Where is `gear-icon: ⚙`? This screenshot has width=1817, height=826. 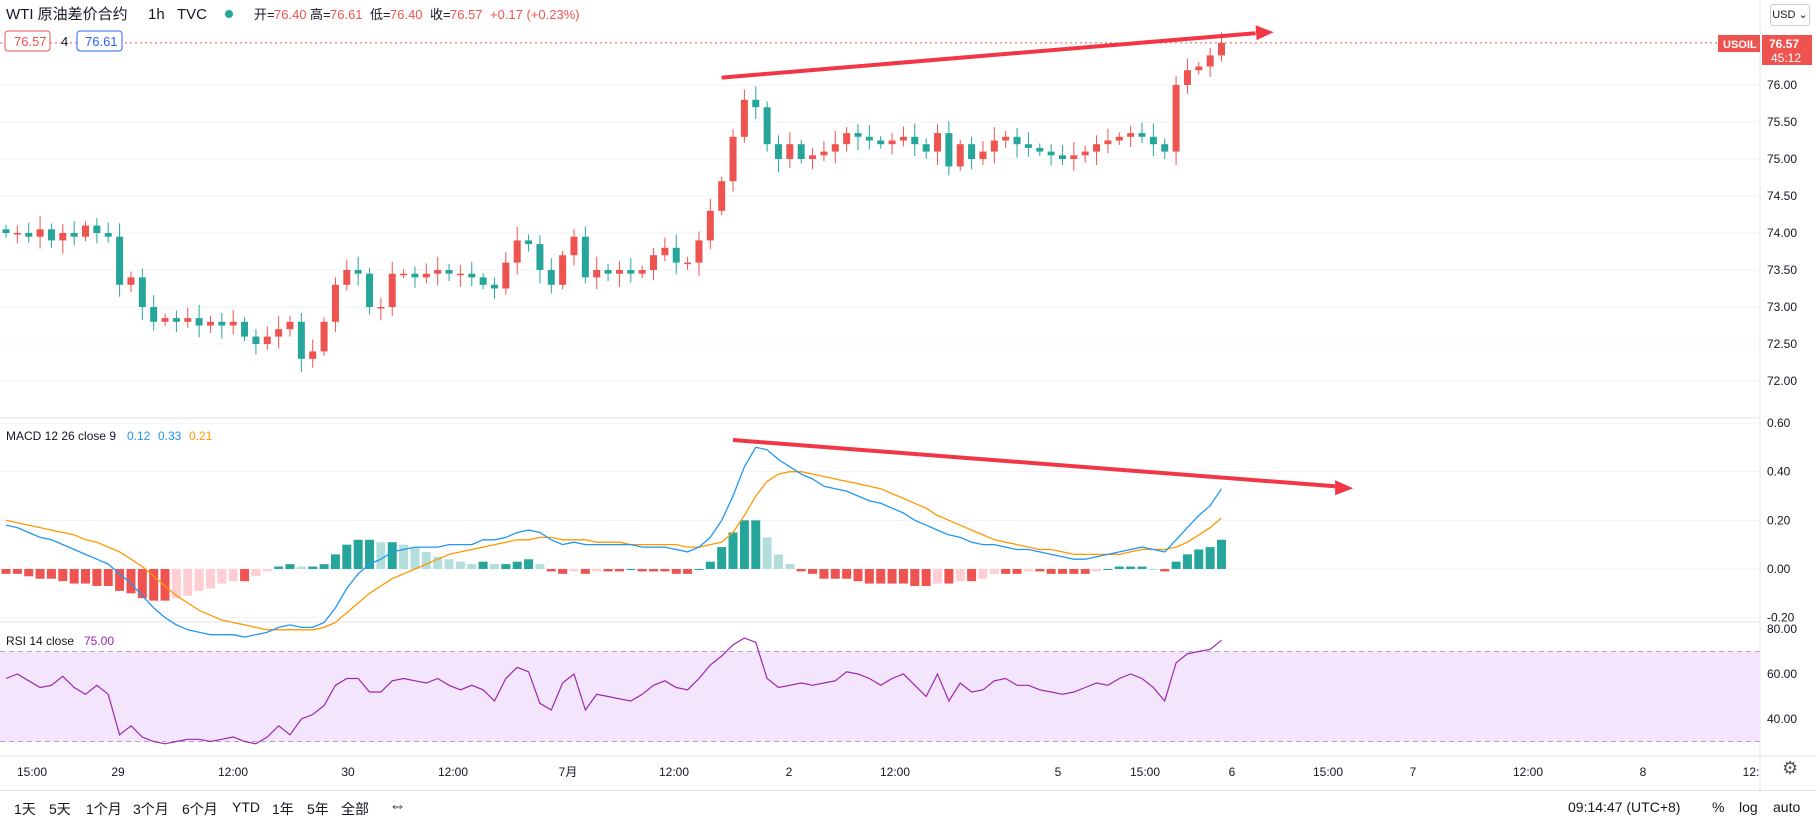
gear-icon: ⚙ is located at coordinates (1790, 768).